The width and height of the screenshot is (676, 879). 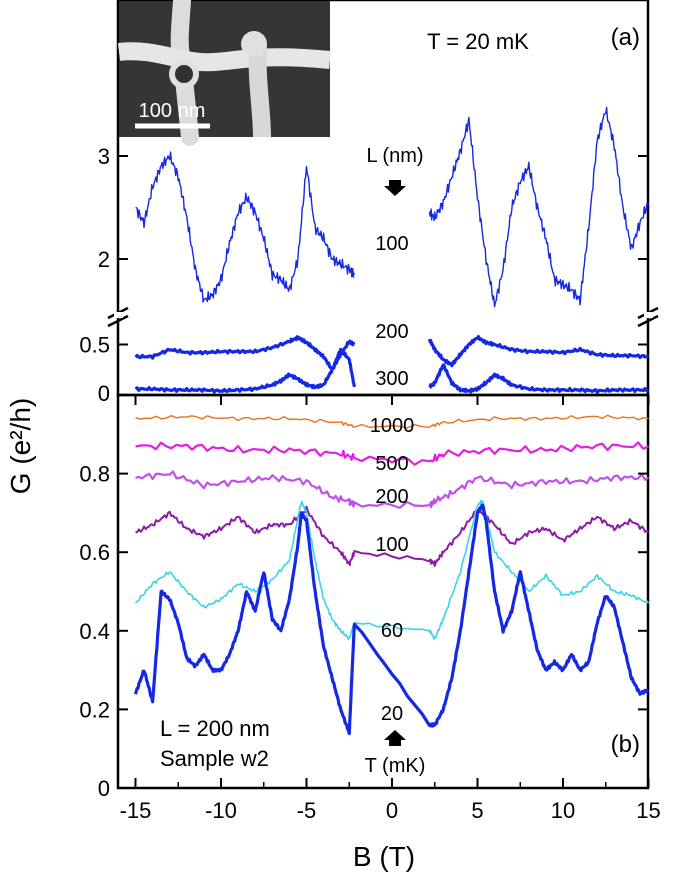 What do you see at coordinates (221, 810) in the screenshot?
I see `xtick-label: -10` at bounding box center [221, 810].